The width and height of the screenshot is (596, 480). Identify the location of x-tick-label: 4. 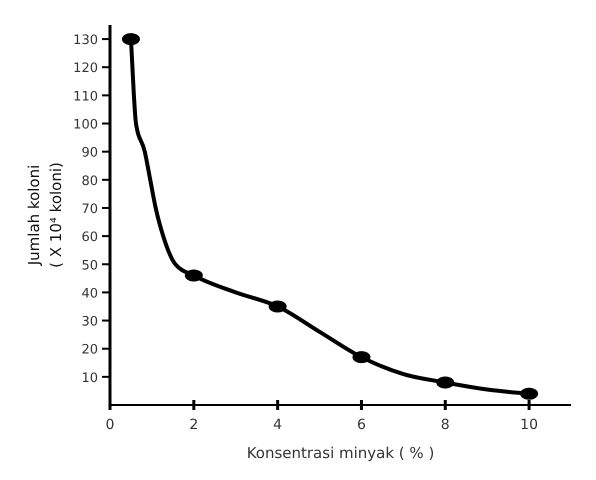
(277, 425).